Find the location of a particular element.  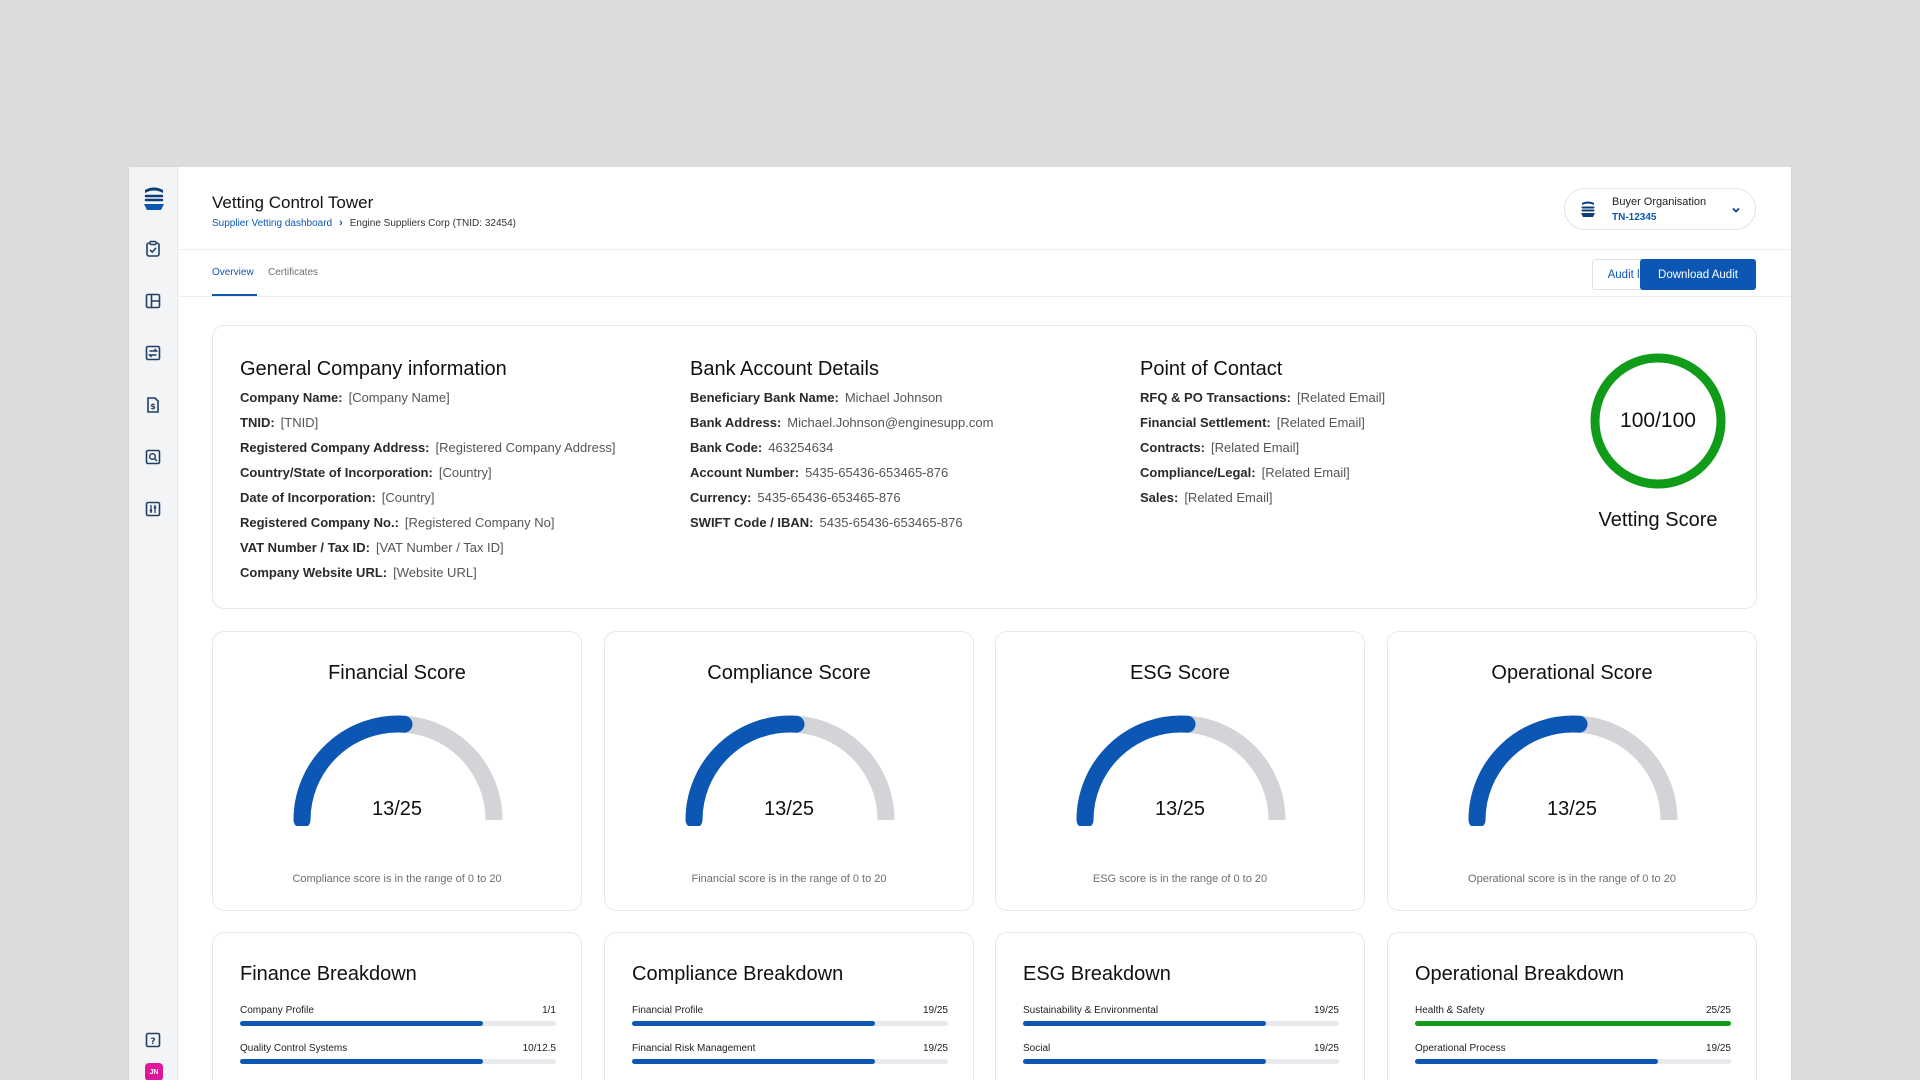

breakdown-item-label: Financial Risk Management is located at coordinates (694, 1048).